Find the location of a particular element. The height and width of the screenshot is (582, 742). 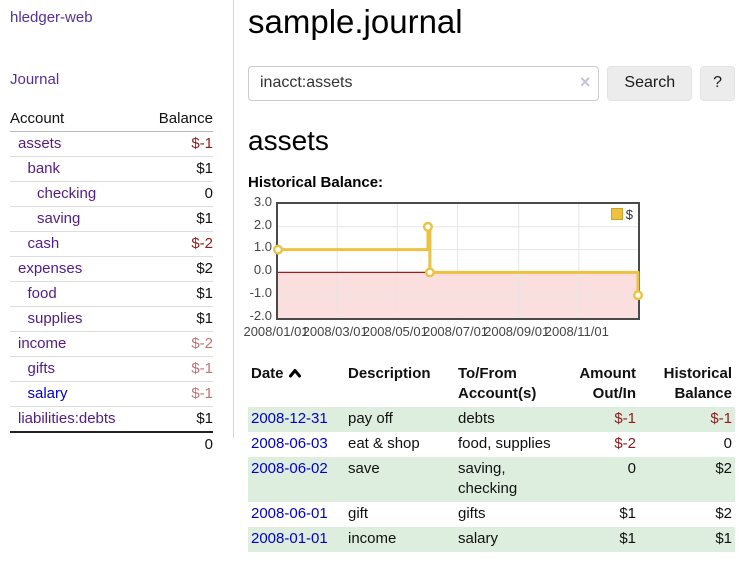

date-link: 2008-12-31 is located at coordinates (289, 418).